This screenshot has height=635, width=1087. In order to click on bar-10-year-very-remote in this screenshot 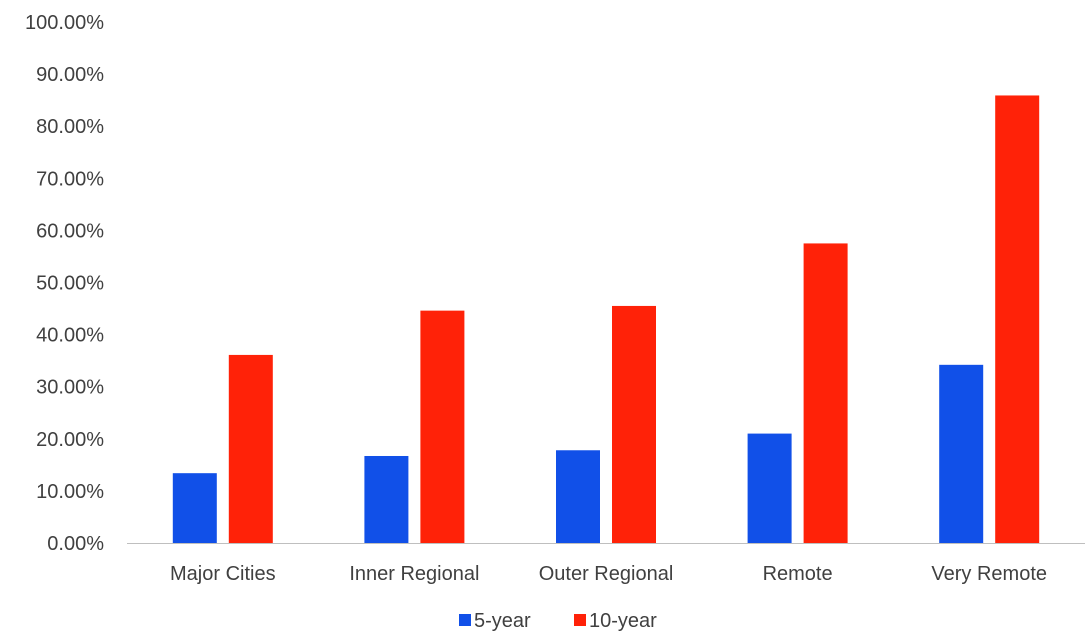, I will do `click(1017, 319)`.